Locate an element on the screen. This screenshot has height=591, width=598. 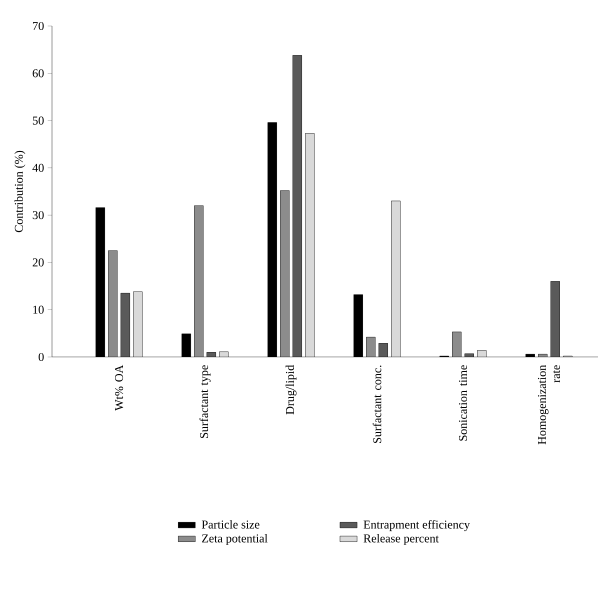
y-axis-title: Contribution (%) is located at coordinates (20, 191).